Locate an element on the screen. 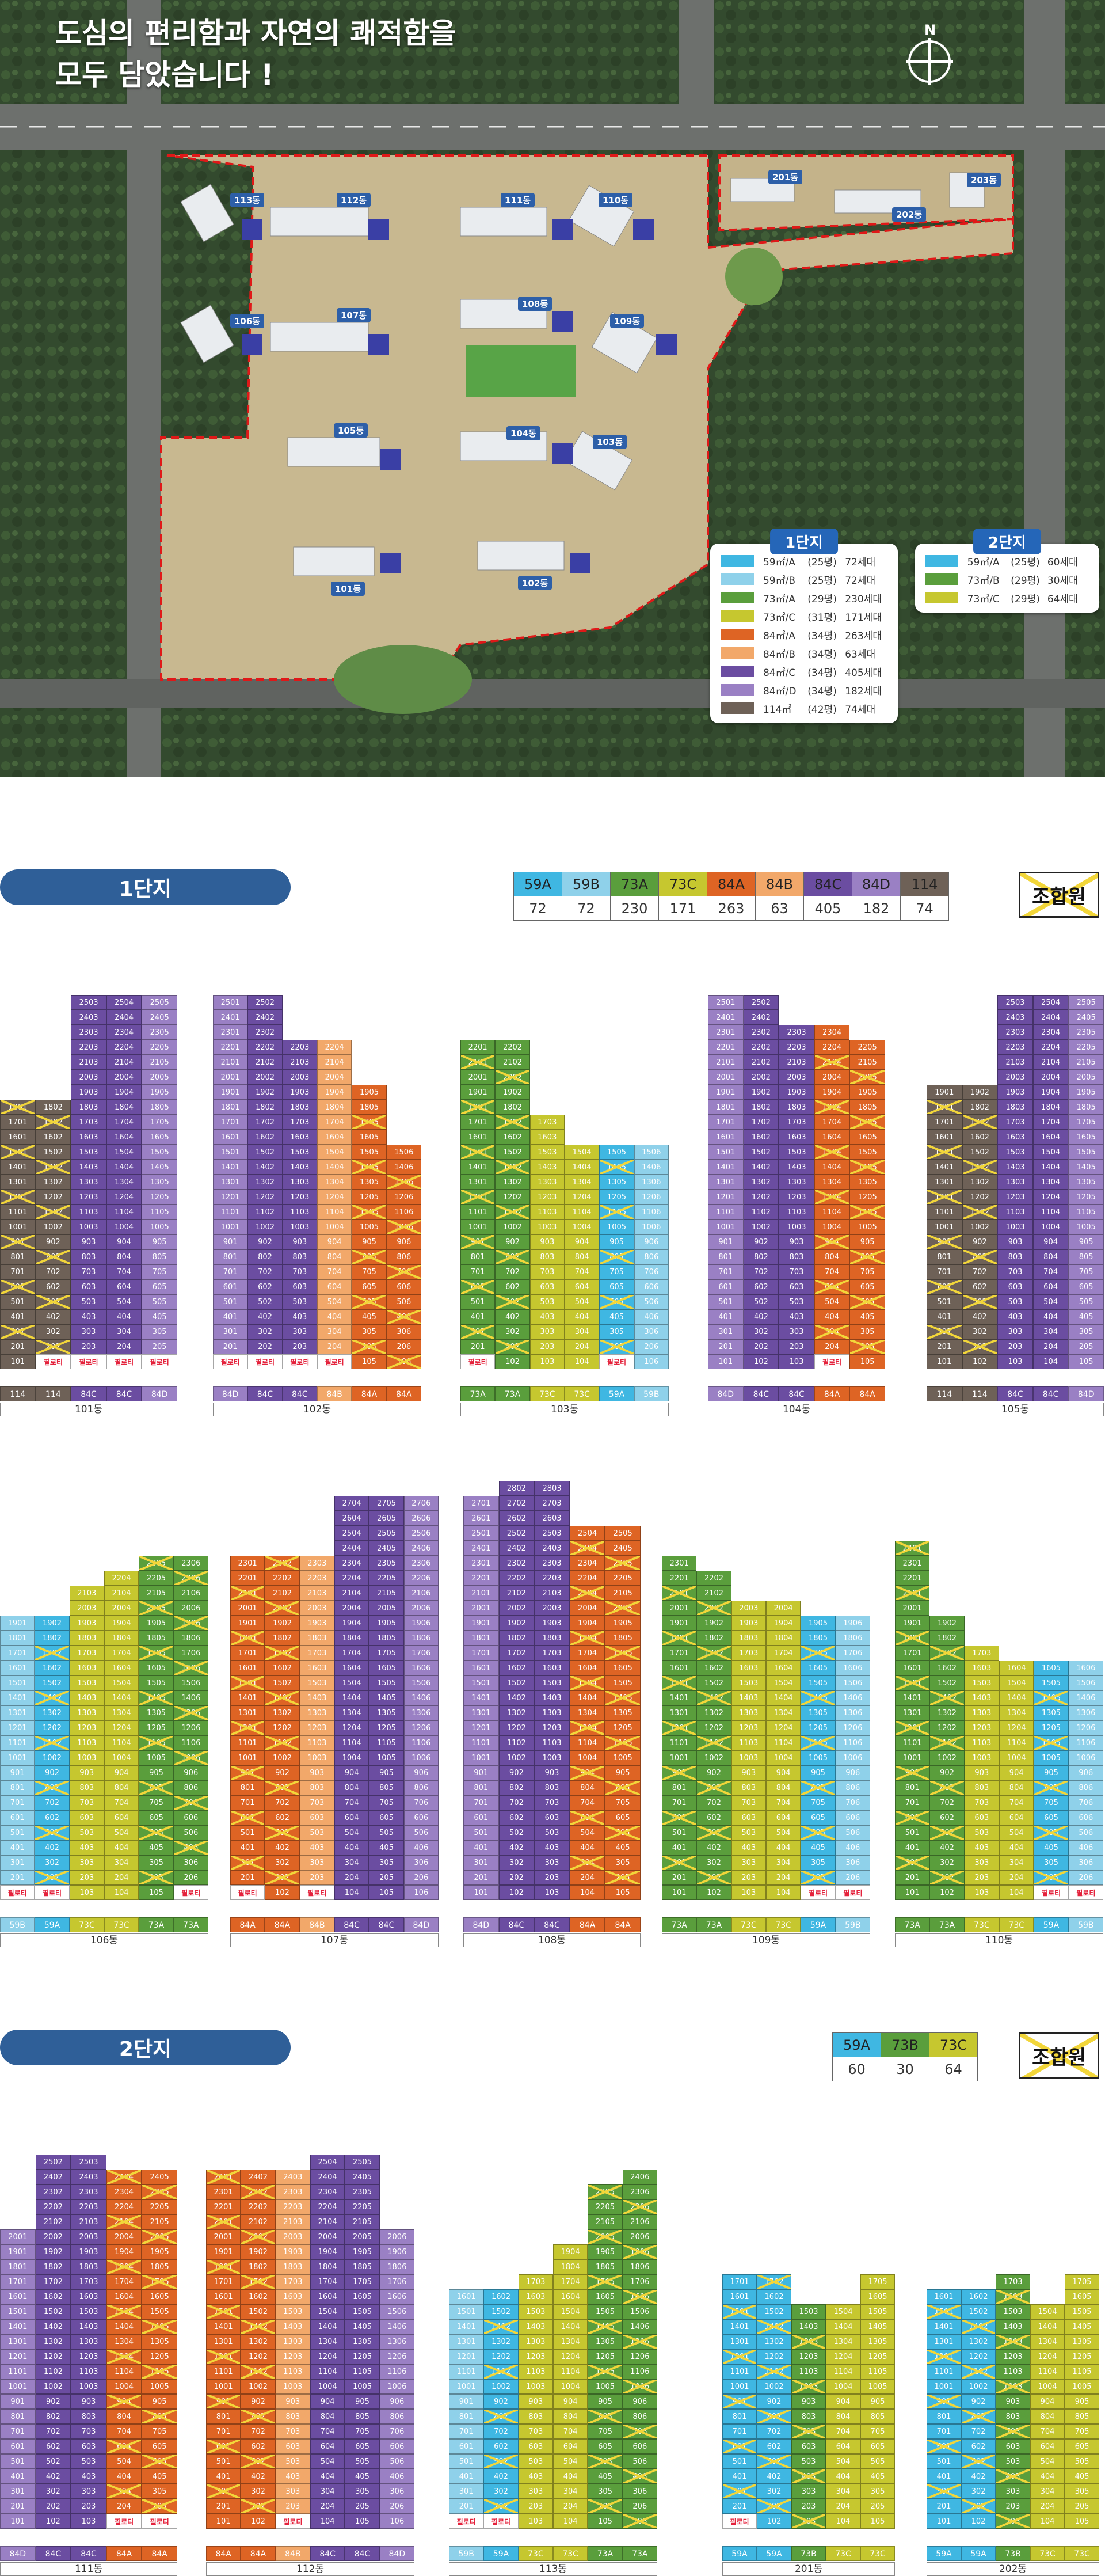 This screenshot has height=2576, width=1105. unit-cell: 302 is located at coordinates (512, 1331).